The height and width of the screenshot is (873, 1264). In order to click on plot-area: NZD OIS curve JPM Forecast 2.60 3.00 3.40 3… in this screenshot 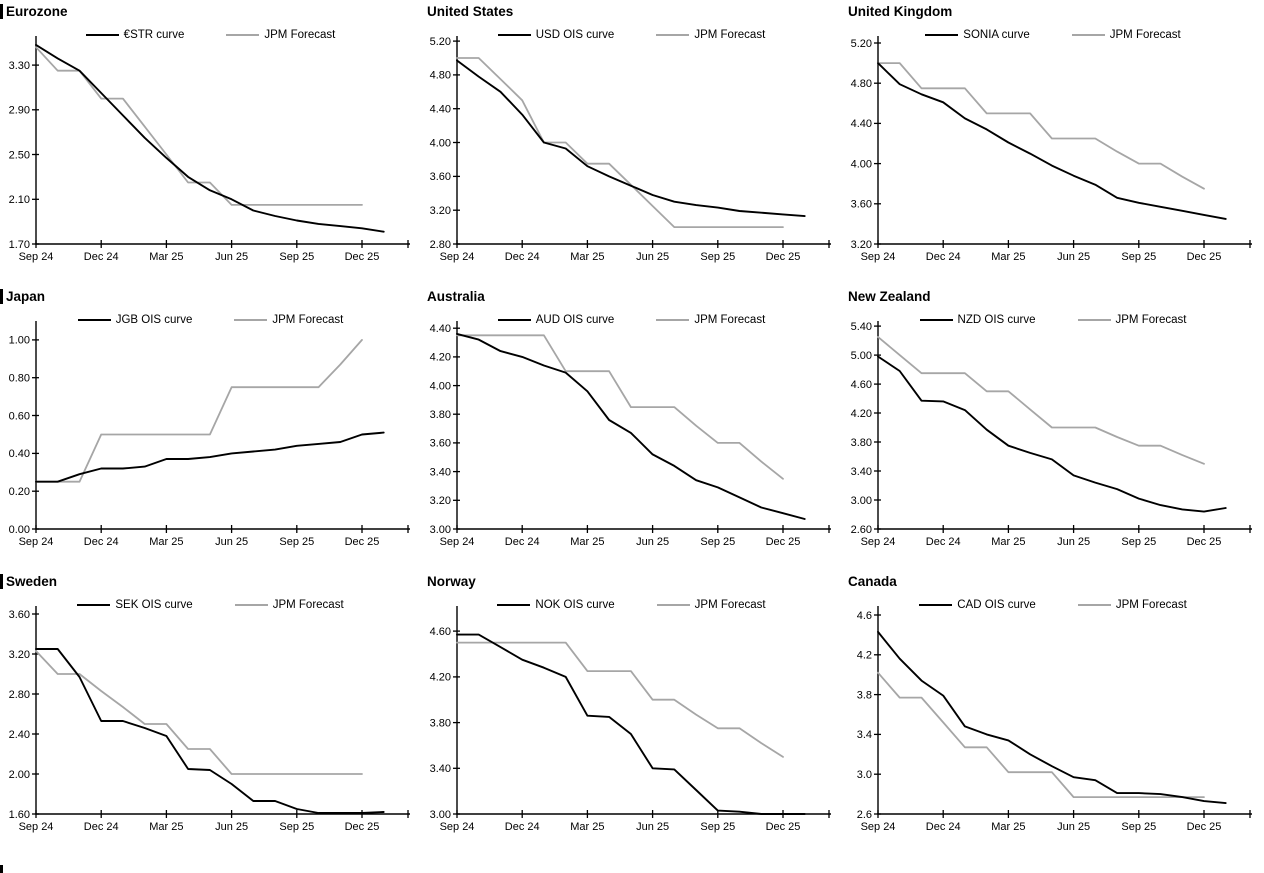, I will do `click(1053, 435)`.